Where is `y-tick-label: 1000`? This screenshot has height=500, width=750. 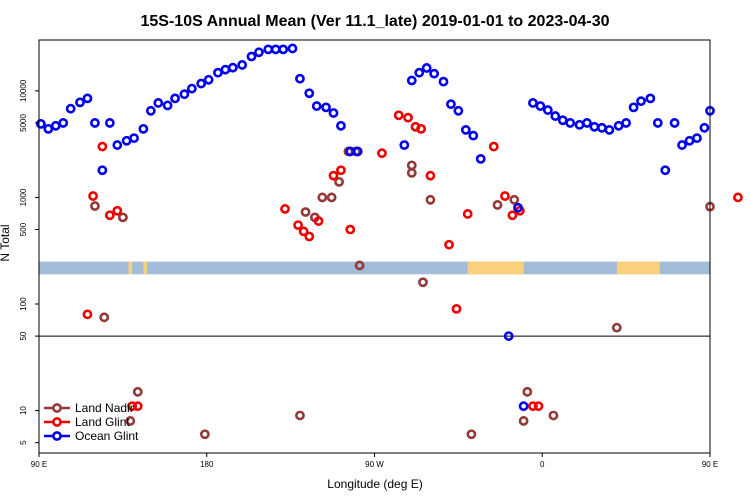 y-tick-label: 1000 is located at coordinates (23, 197).